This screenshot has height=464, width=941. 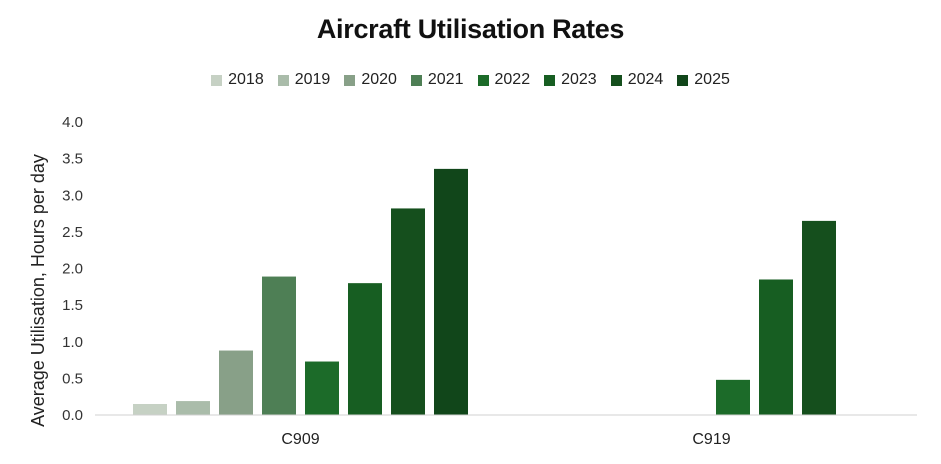 I want to click on chart-legend: 2018 2019 2020 2021 2022 2023 2024 2025, so click(x=470, y=80).